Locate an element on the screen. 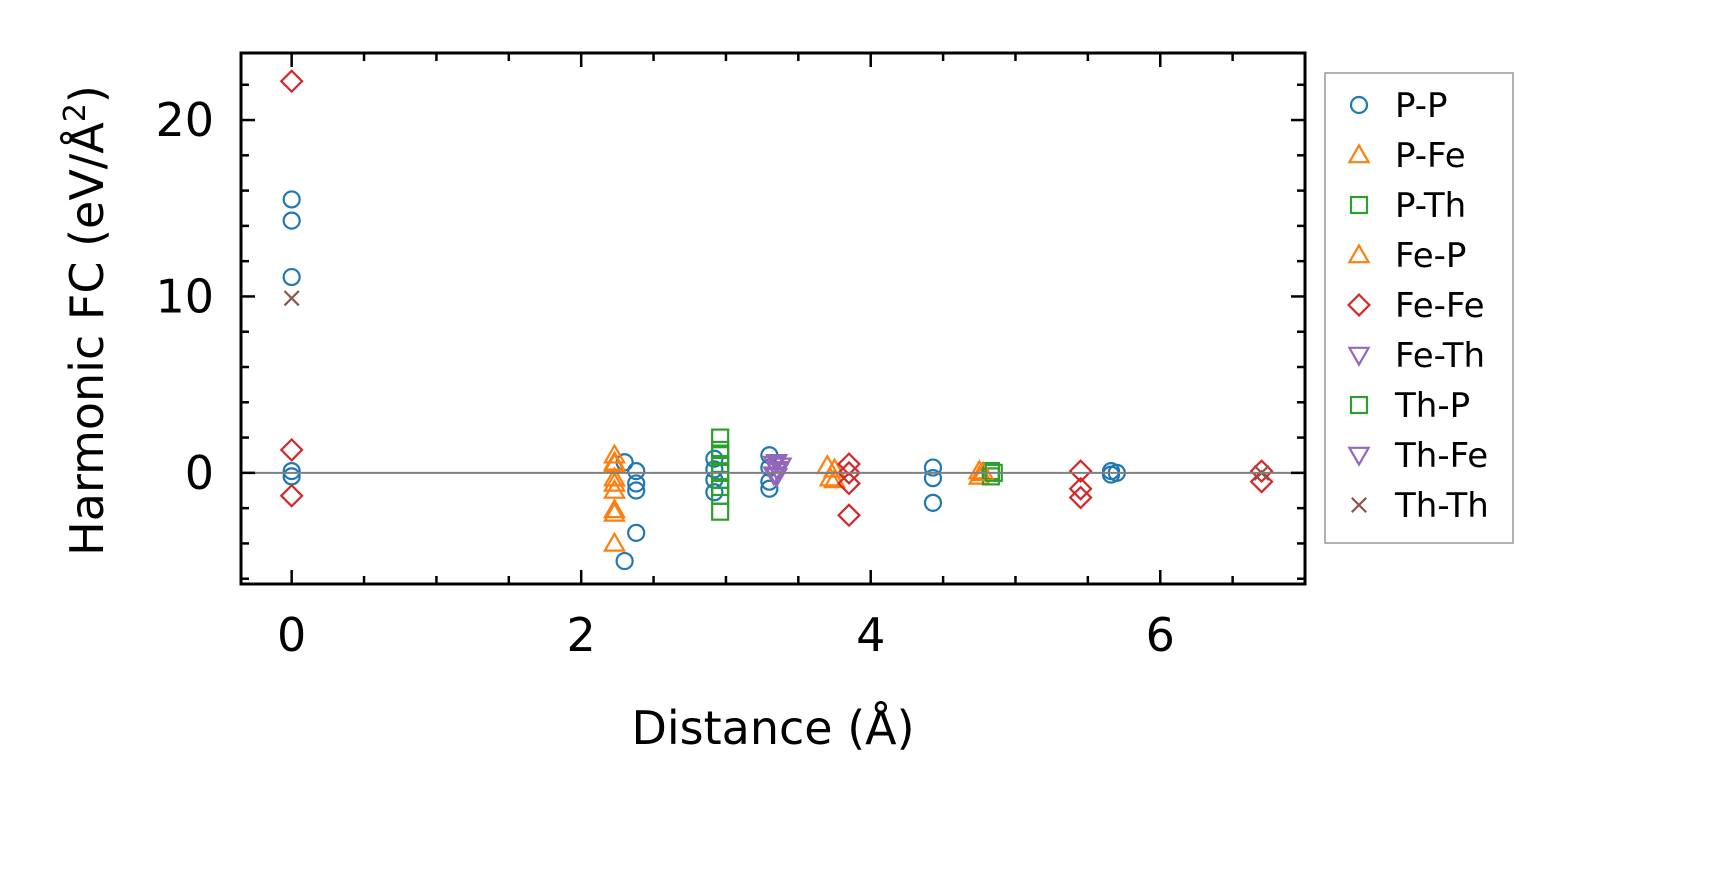 The height and width of the screenshot is (883, 1712). legend-label: P-Th is located at coordinates (1430, 206).